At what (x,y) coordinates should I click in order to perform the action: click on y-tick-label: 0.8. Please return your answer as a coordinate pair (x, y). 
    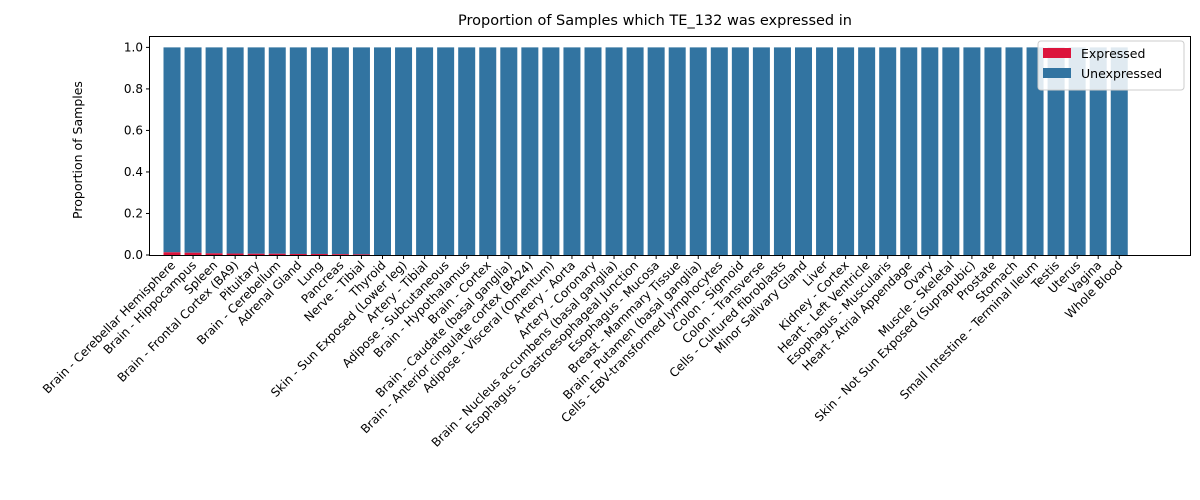
    Looking at the image, I should click on (133, 89).